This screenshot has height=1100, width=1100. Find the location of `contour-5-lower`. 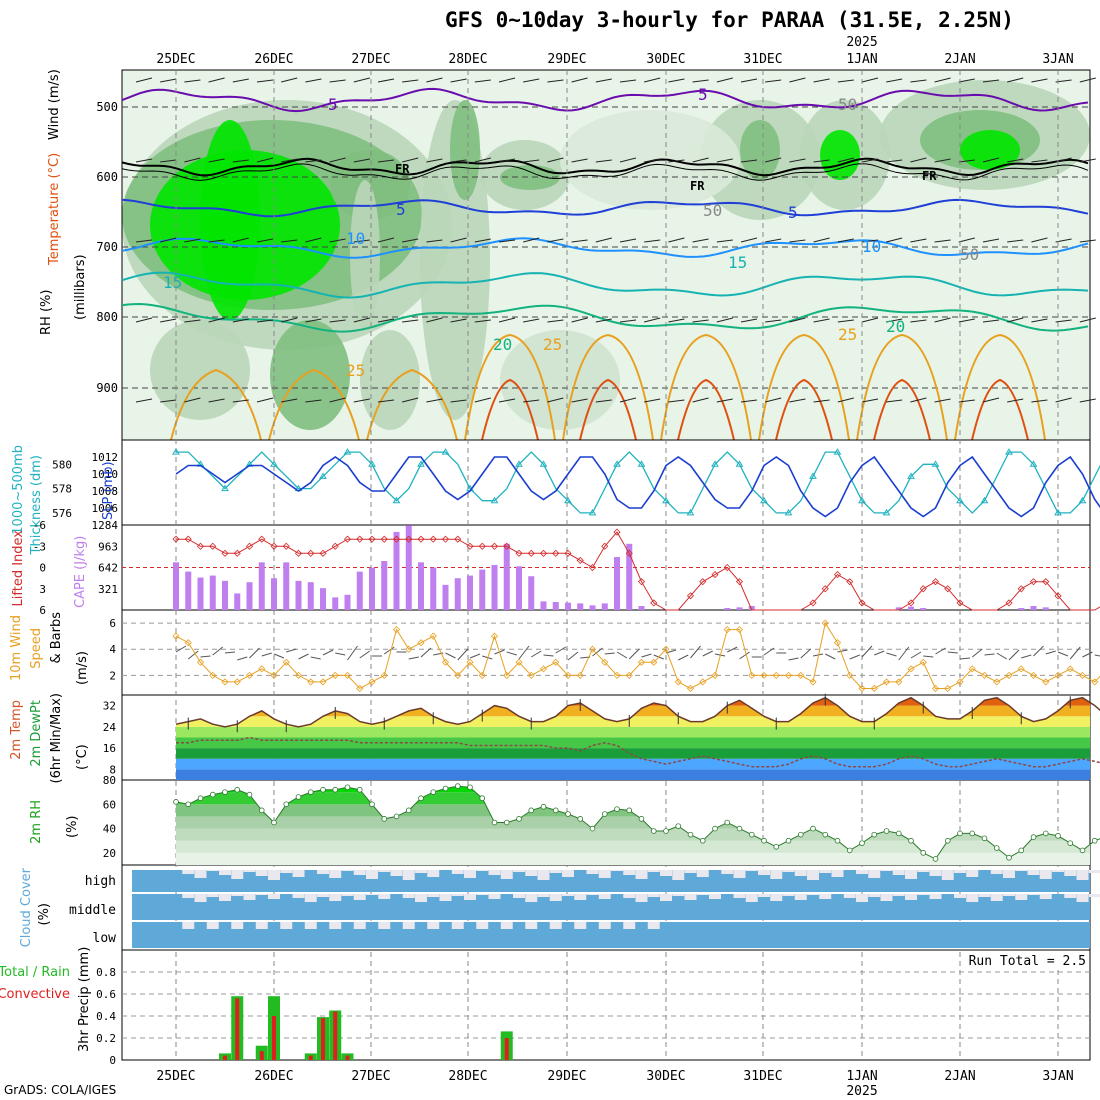

contour-5-lower is located at coordinates (605, 208).